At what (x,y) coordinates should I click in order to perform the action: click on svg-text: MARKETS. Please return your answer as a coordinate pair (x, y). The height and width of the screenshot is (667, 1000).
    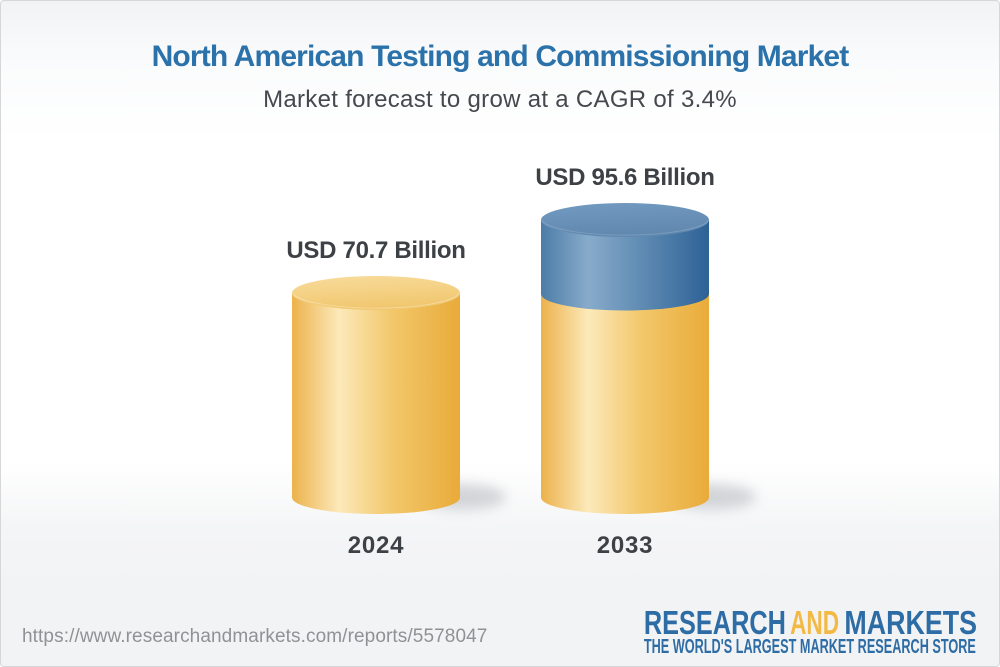
    Looking at the image, I should click on (910, 622).